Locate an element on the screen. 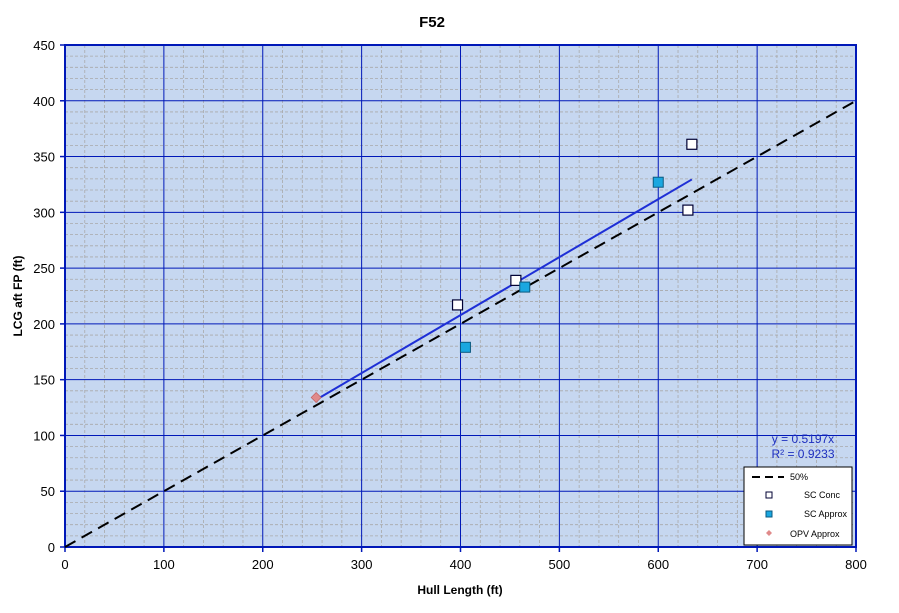  y-tick-label: 400 is located at coordinates (44, 101).